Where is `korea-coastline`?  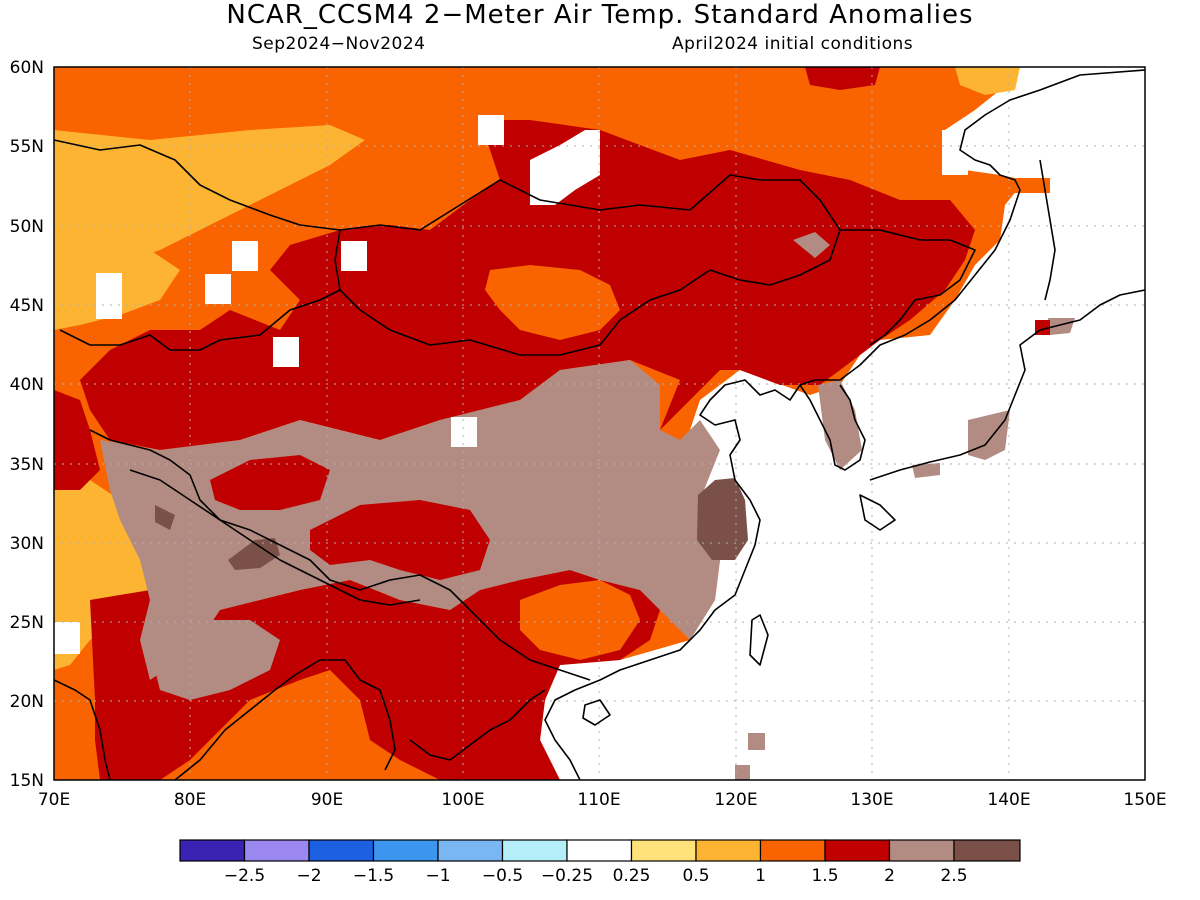 korea-coastline is located at coordinates (832, 427).